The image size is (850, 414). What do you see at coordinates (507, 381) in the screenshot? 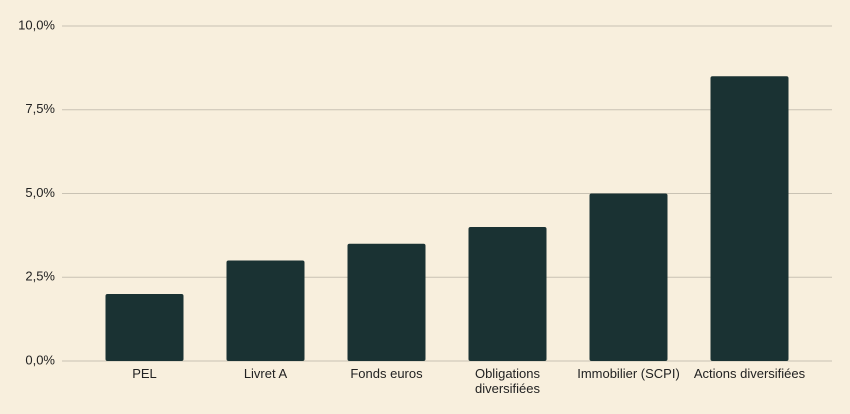
I see `x-tick-label: Obligations diversifiées` at bounding box center [507, 381].